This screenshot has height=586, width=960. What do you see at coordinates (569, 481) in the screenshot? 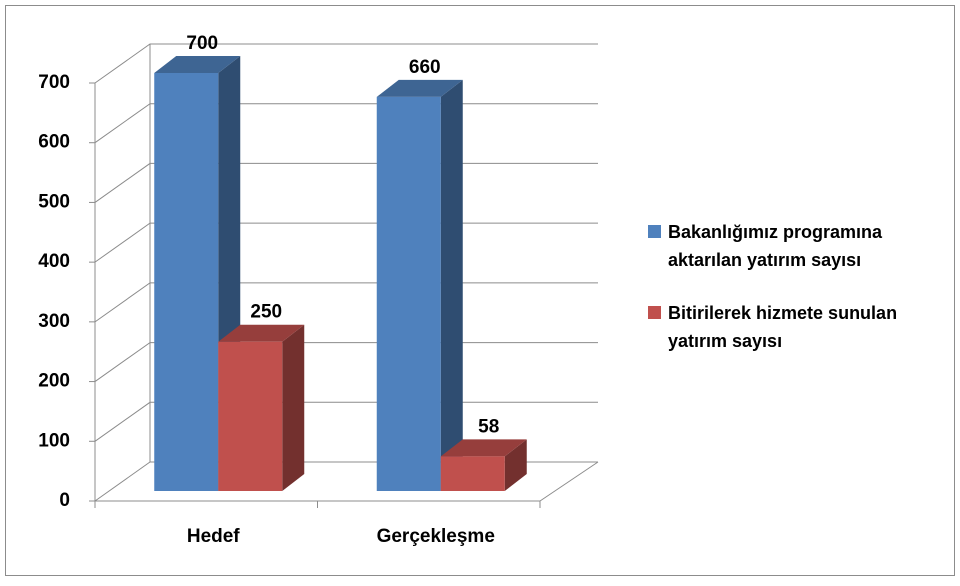
I see `floor-edge` at bounding box center [569, 481].